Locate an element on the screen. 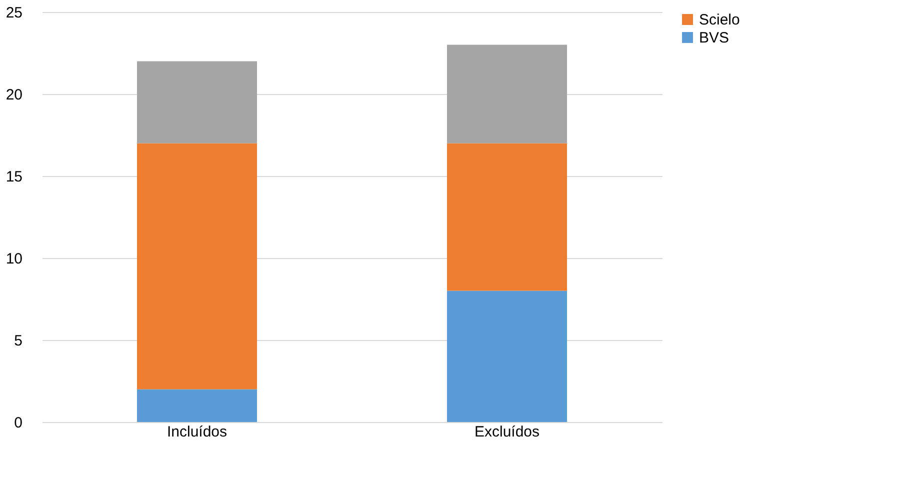  y-tick-label: 0 is located at coordinates (18, 423).